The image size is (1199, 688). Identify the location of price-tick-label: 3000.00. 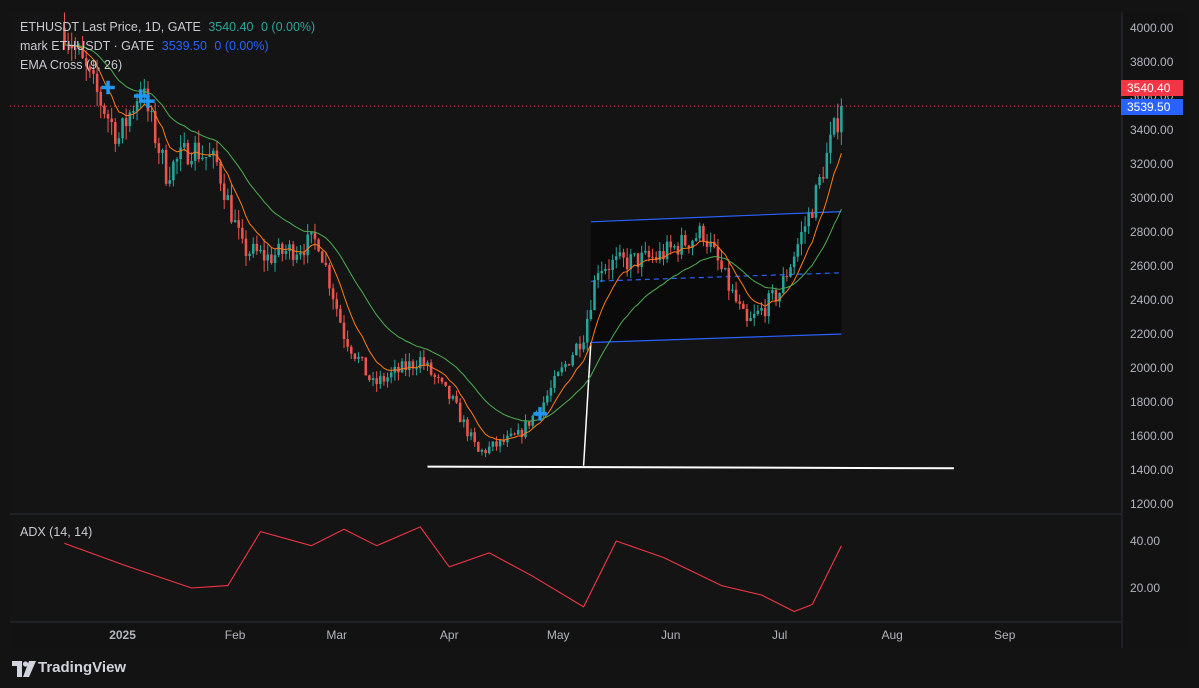
(1152, 198).